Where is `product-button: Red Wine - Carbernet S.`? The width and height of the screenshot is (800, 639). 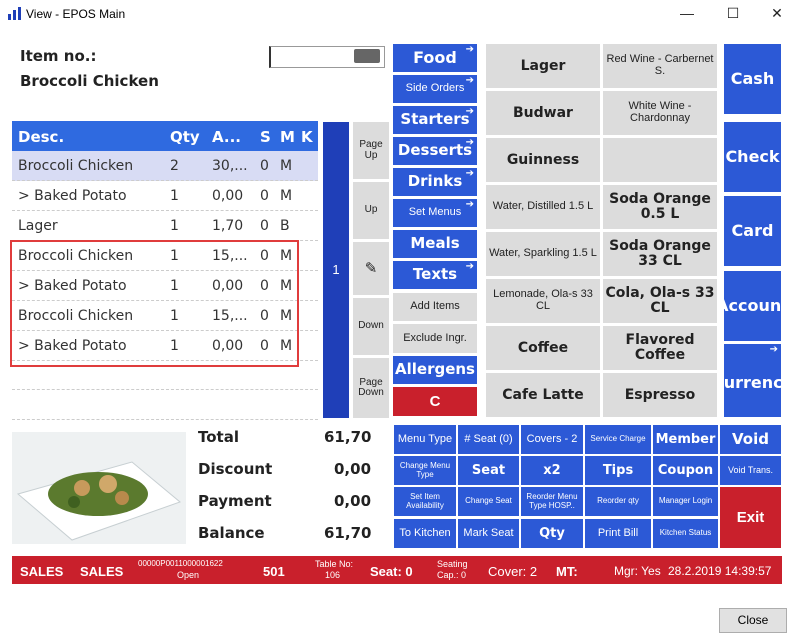
product-button: Red Wine - Carbernet S. is located at coordinates (660, 66).